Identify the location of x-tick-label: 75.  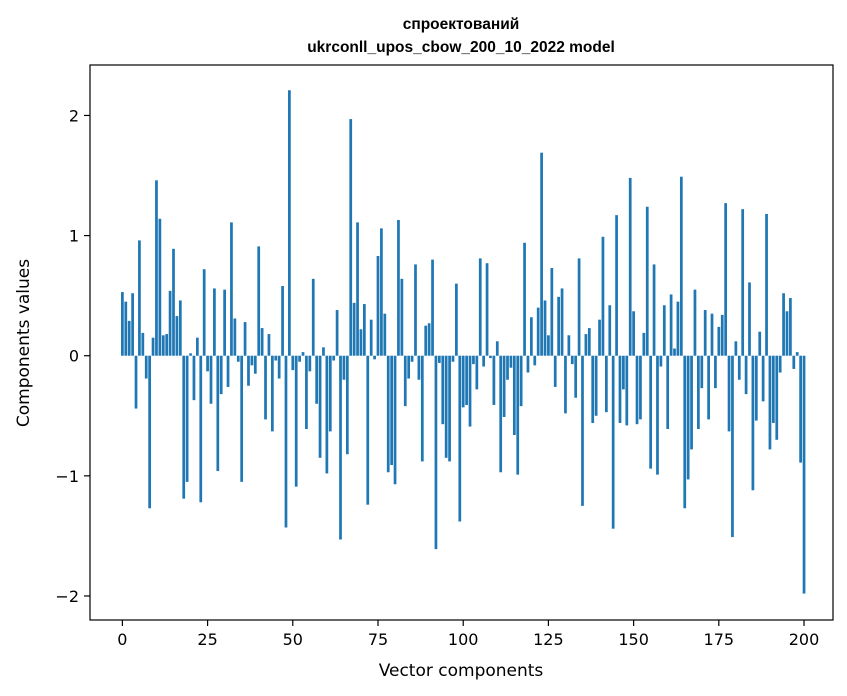
(378, 639).